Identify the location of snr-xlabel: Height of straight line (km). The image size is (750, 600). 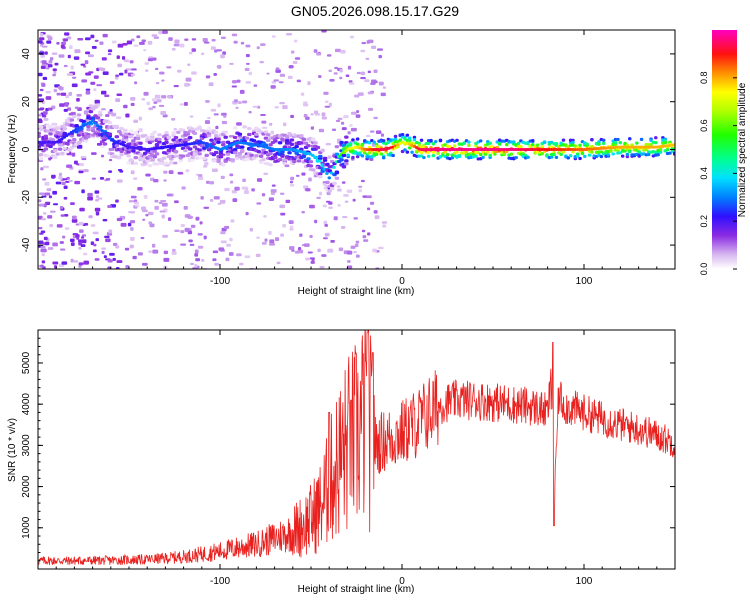
(356, 589).